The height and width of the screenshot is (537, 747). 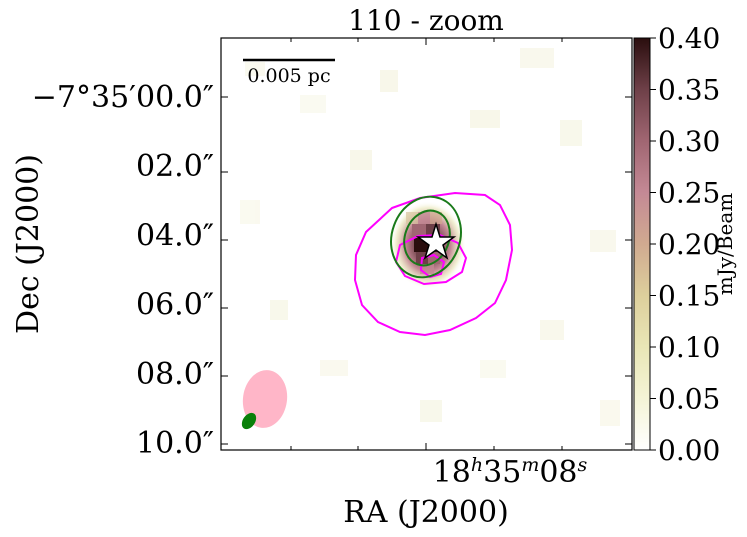 I want to click on contours-green, so click(x=426, y=237).